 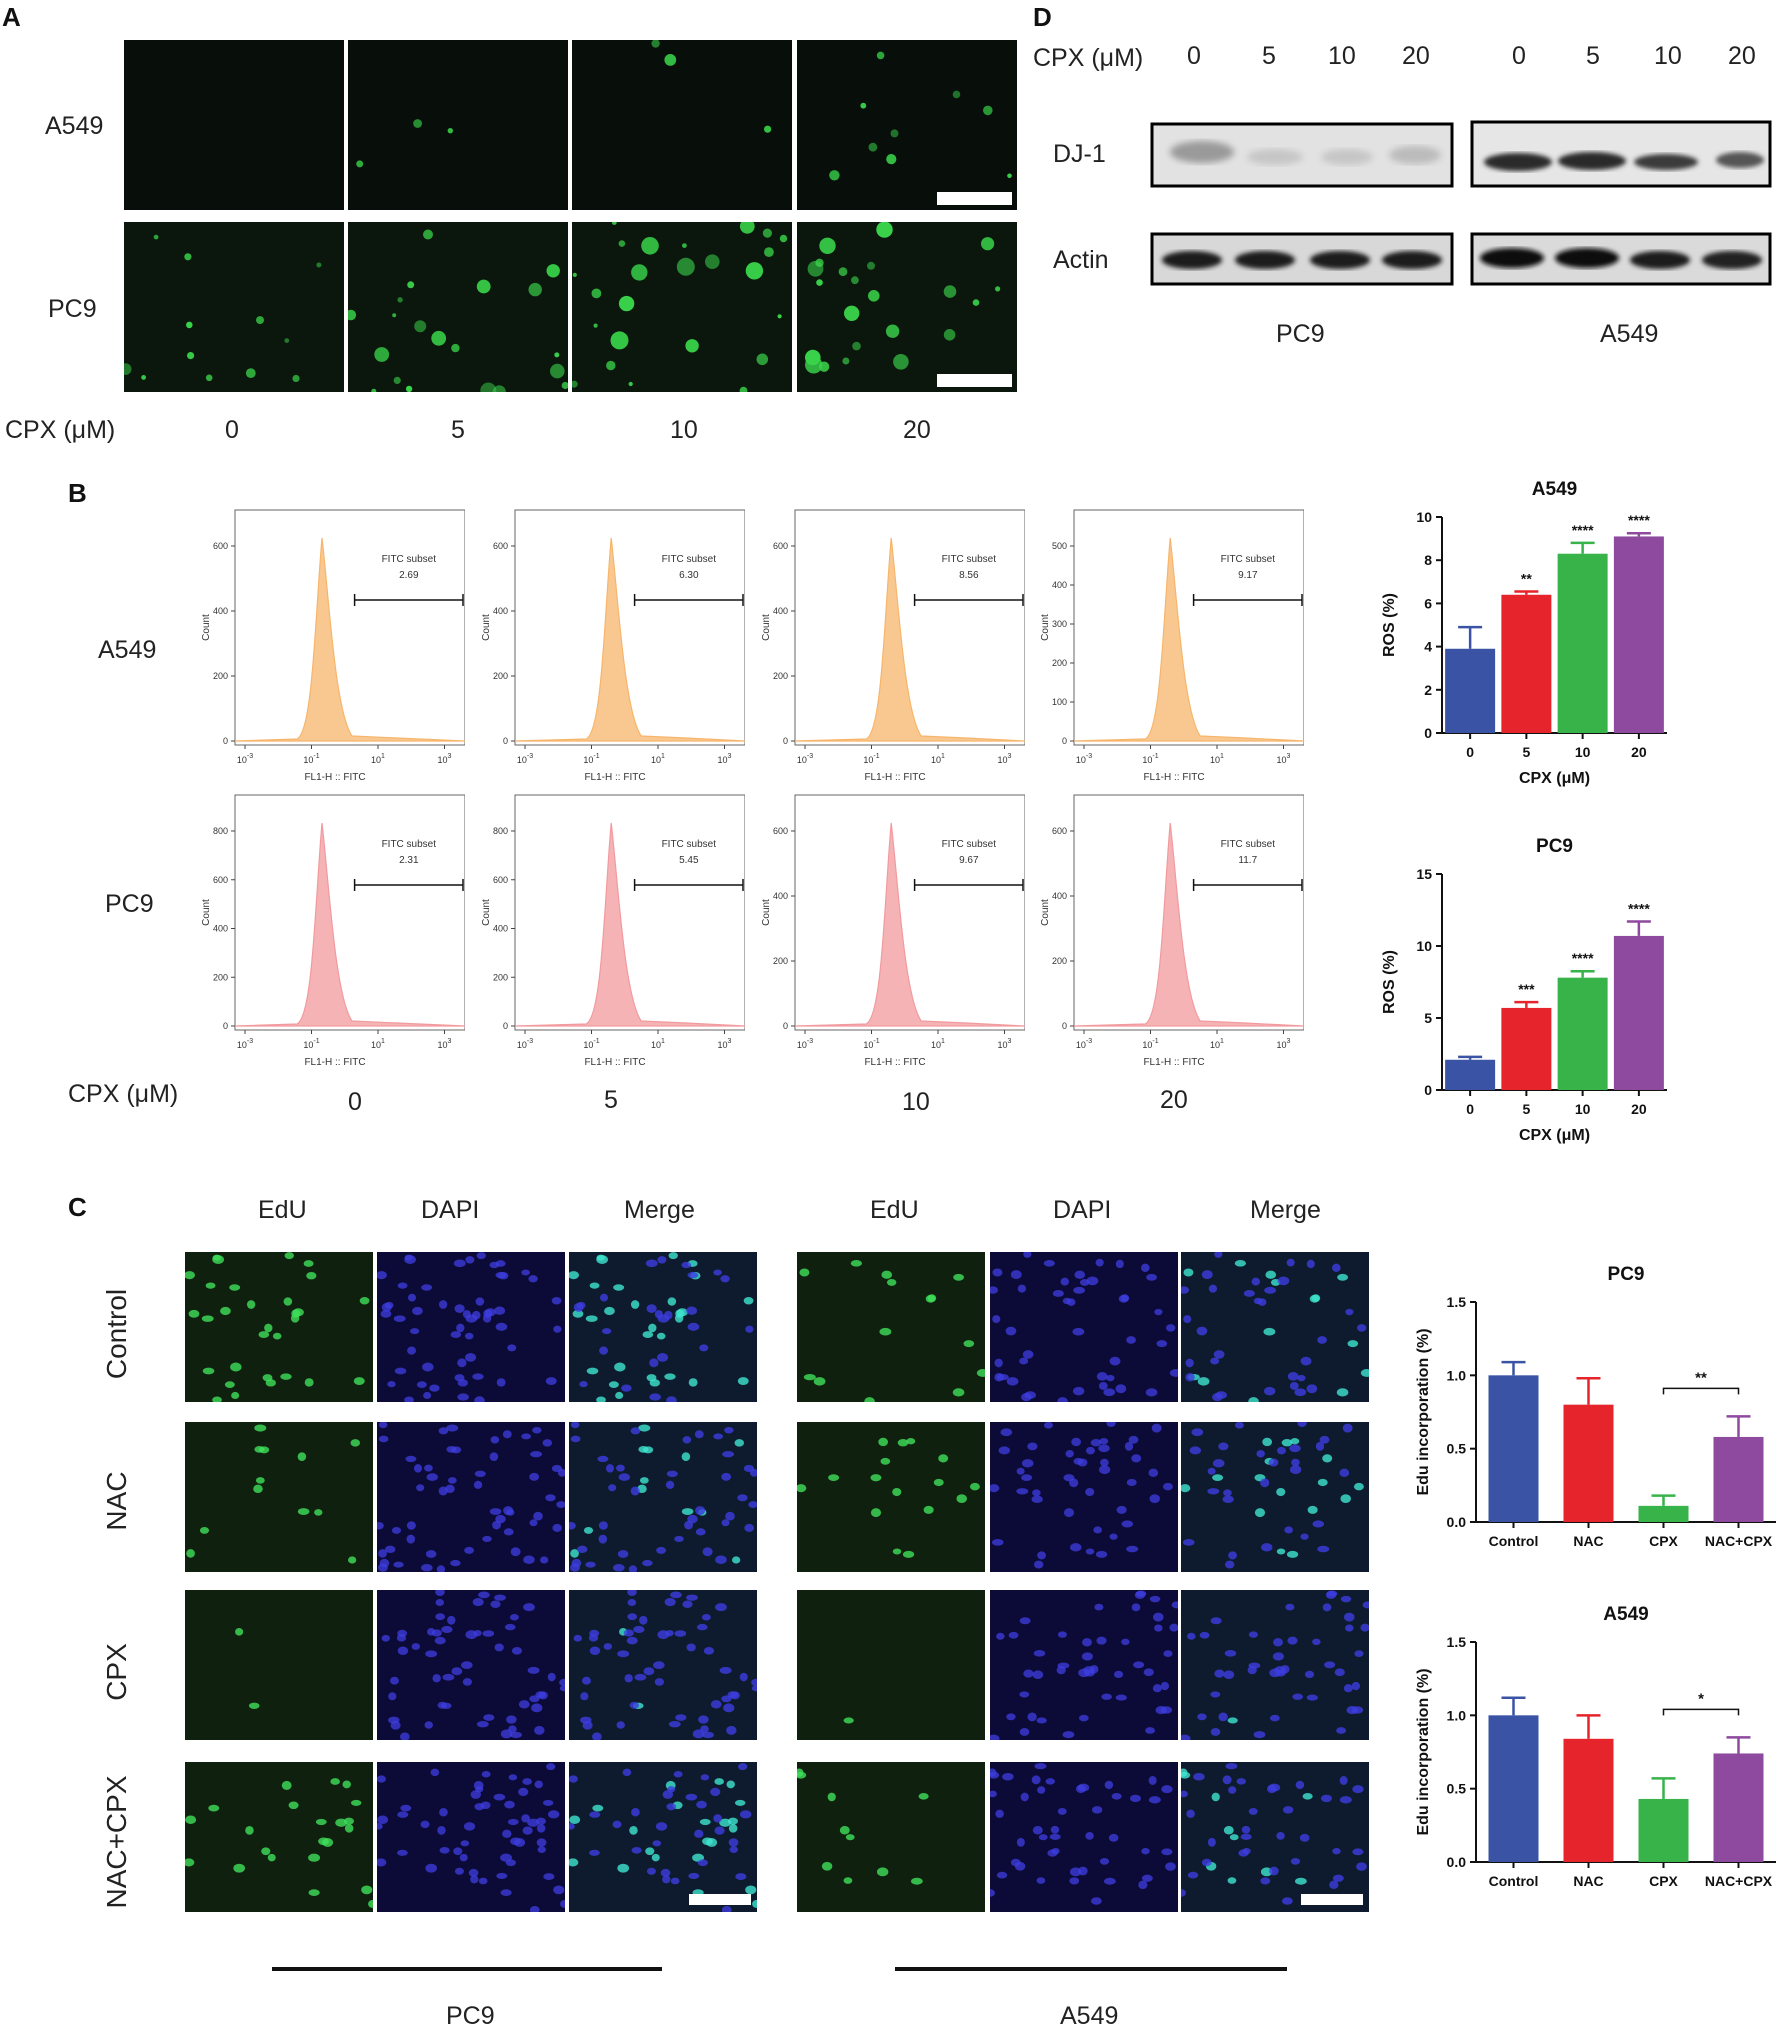 I want to click on x-tick-label: 20, so click(x=1639, y=1109).